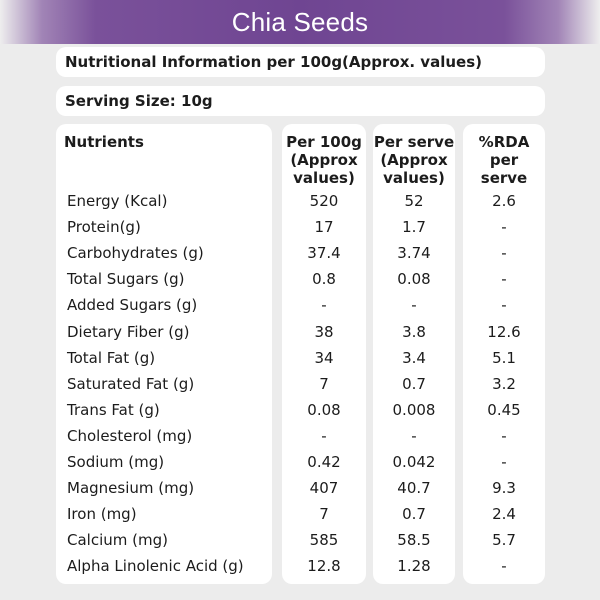  What do you see at coordinates (414, 227) in the screenshot?
I see `value-per-serve: 1.7` at bounding box center [414, 227].